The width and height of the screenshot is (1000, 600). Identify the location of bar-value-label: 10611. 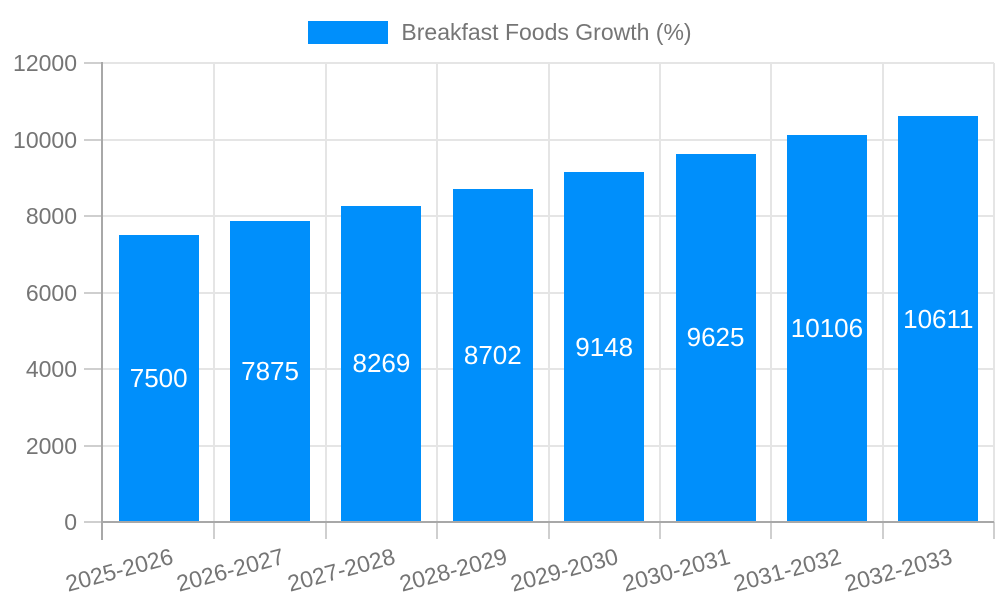
(938, 318).